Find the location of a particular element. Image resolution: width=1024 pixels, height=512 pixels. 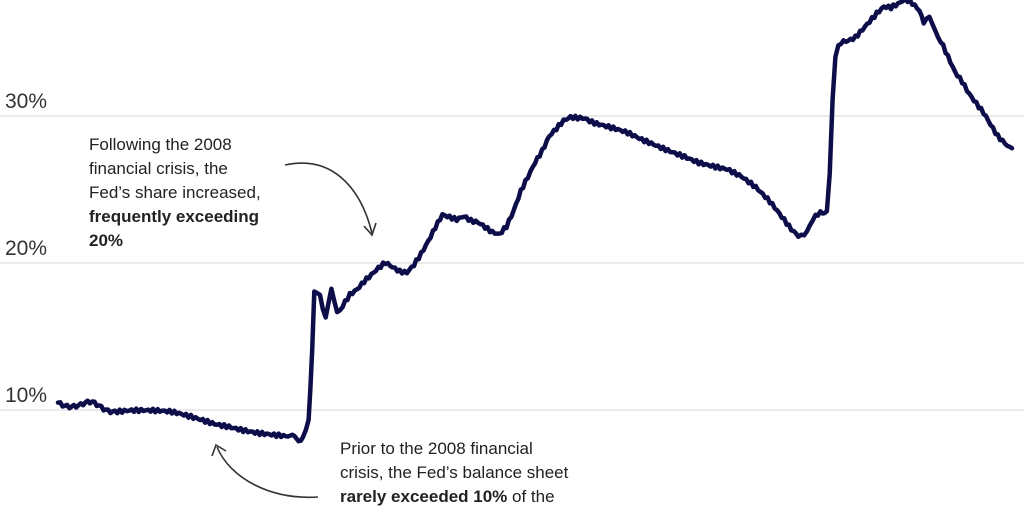

annotation-top-bold-1: frequently exceeding is located at coordinates (174, 216).